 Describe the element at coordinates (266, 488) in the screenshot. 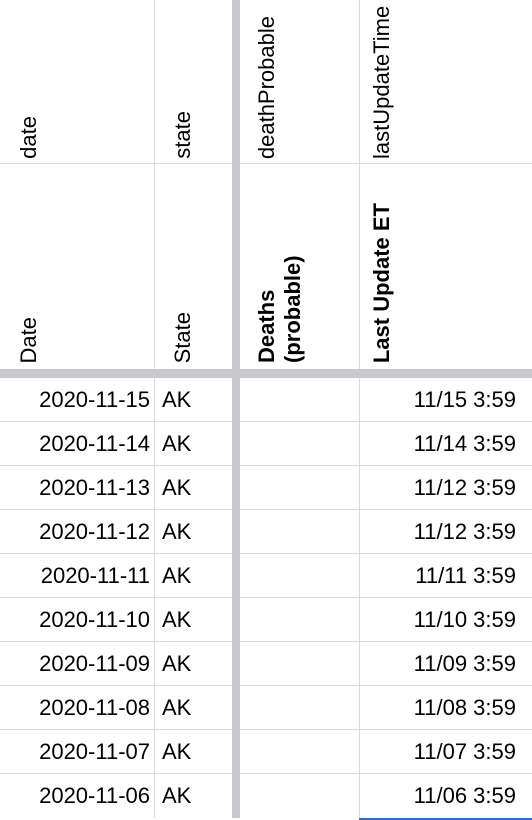

I see `table-row: 2020-11-13 AK 11/12 3:59` at that location.